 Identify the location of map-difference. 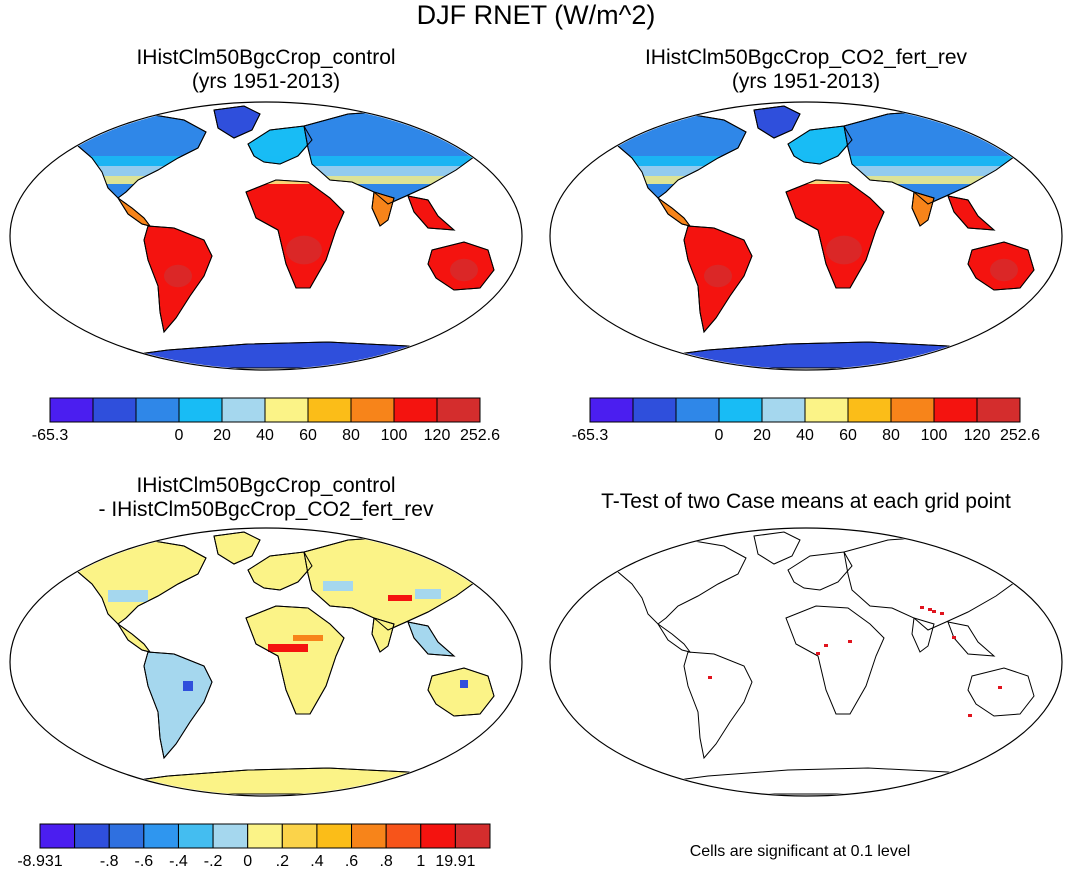
(266, 662).